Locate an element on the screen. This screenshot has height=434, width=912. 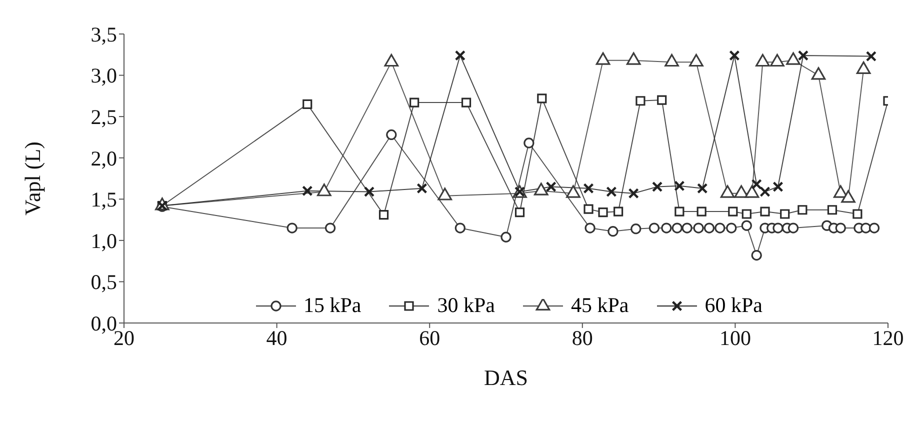
legend-label: 15 kPa is located at coordinates (333, 305).